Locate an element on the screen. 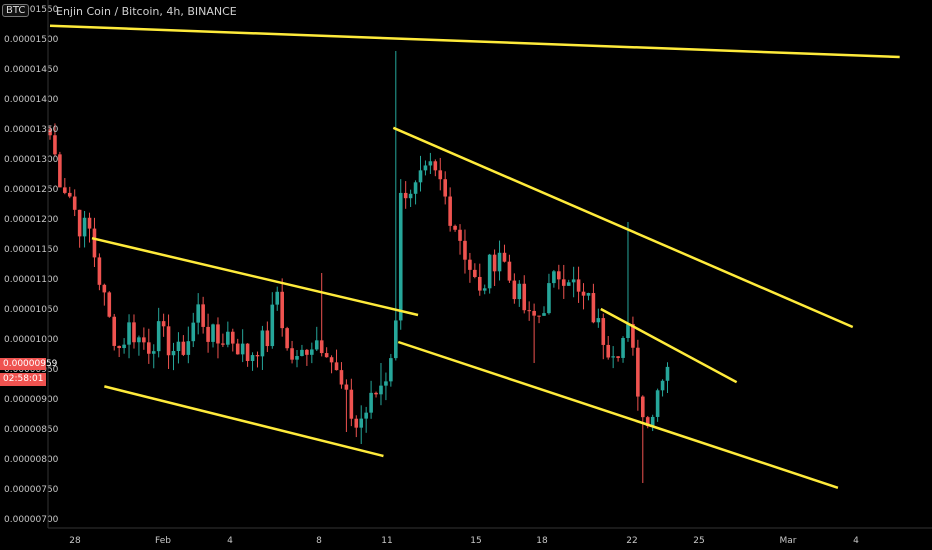 This screenshot has width=932, height=550. countdown-label: 02:58:01 is located at coordinates (23, 379).